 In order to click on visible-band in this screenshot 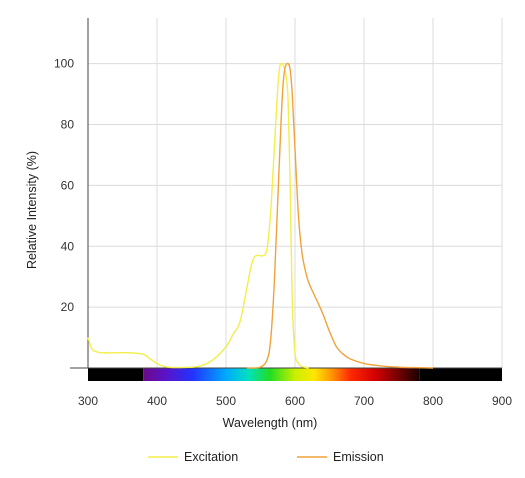, I will do `click(281, 374)`.